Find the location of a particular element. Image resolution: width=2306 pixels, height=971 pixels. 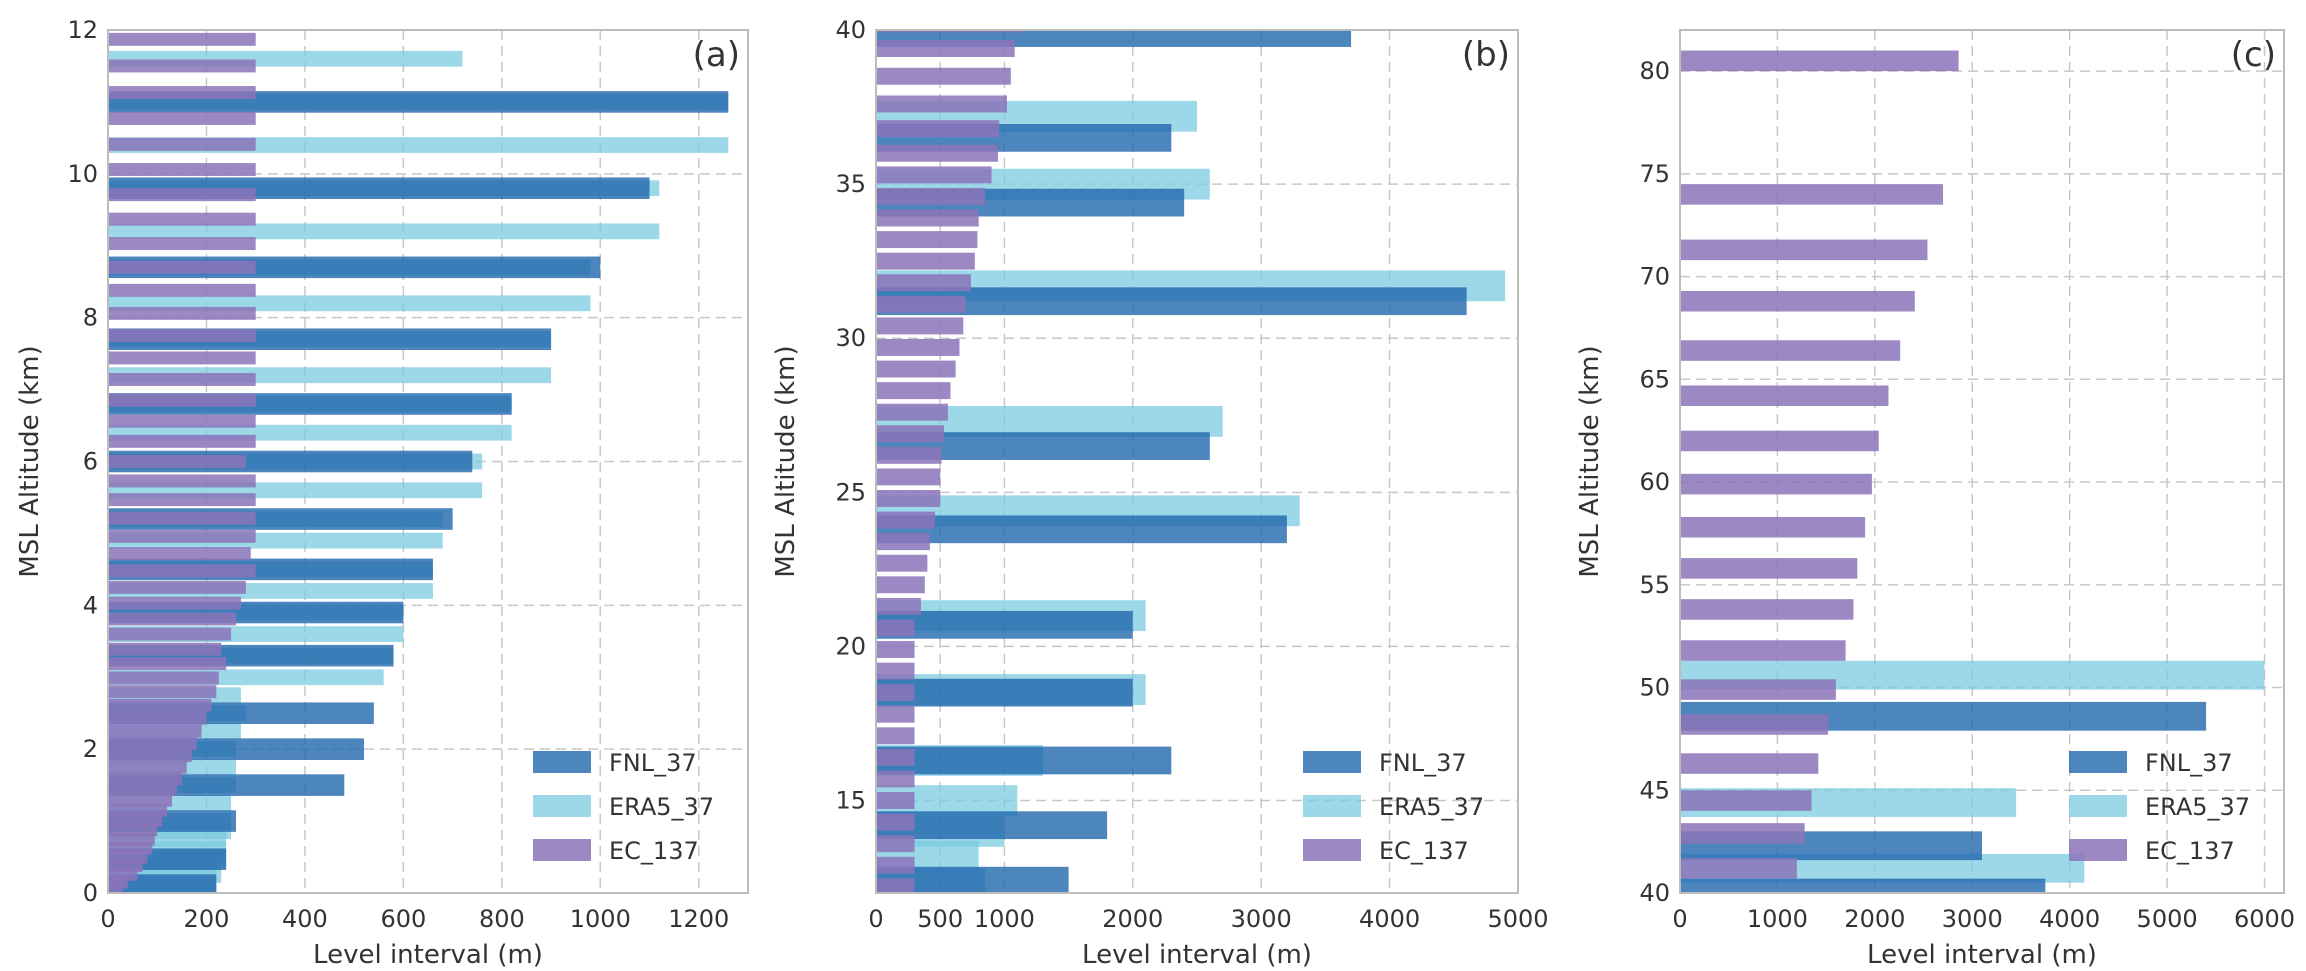

y-tick-label: 2 is located at coordinates (90, 749).